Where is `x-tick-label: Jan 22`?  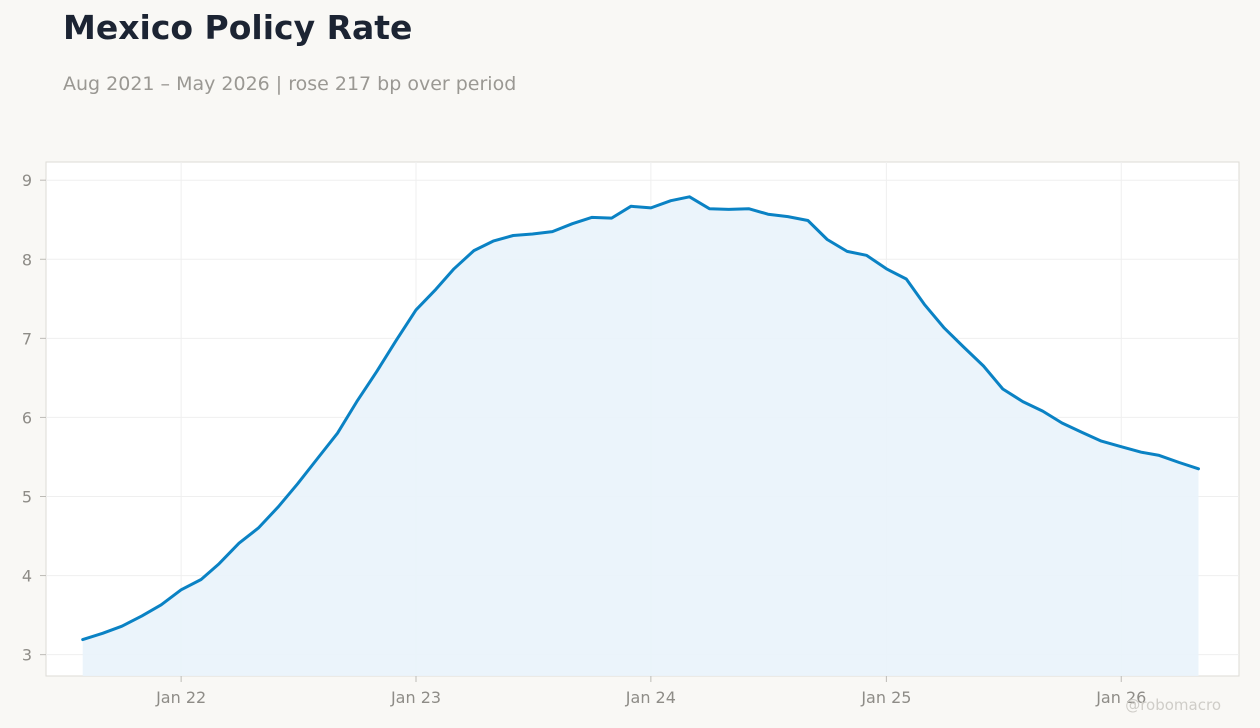 x-tick-label: Jan 22 is located at coordinates (180, 697).